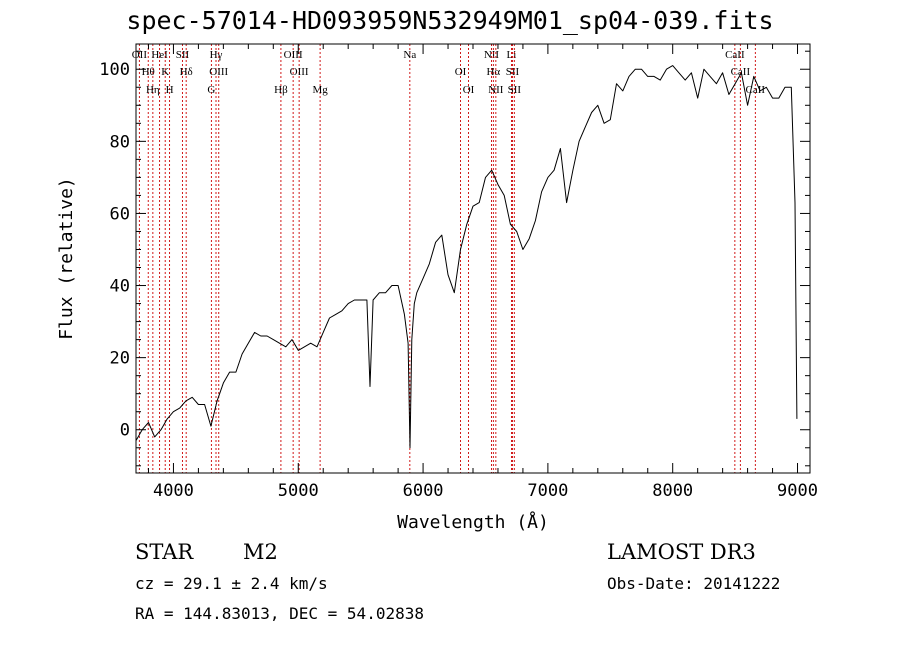 This screenshot has height=649, width=900. What do you see at coordinates (298, 491) in the screenshot?
I see `x-tick-label: 5000` at bounding box center [298, 491].